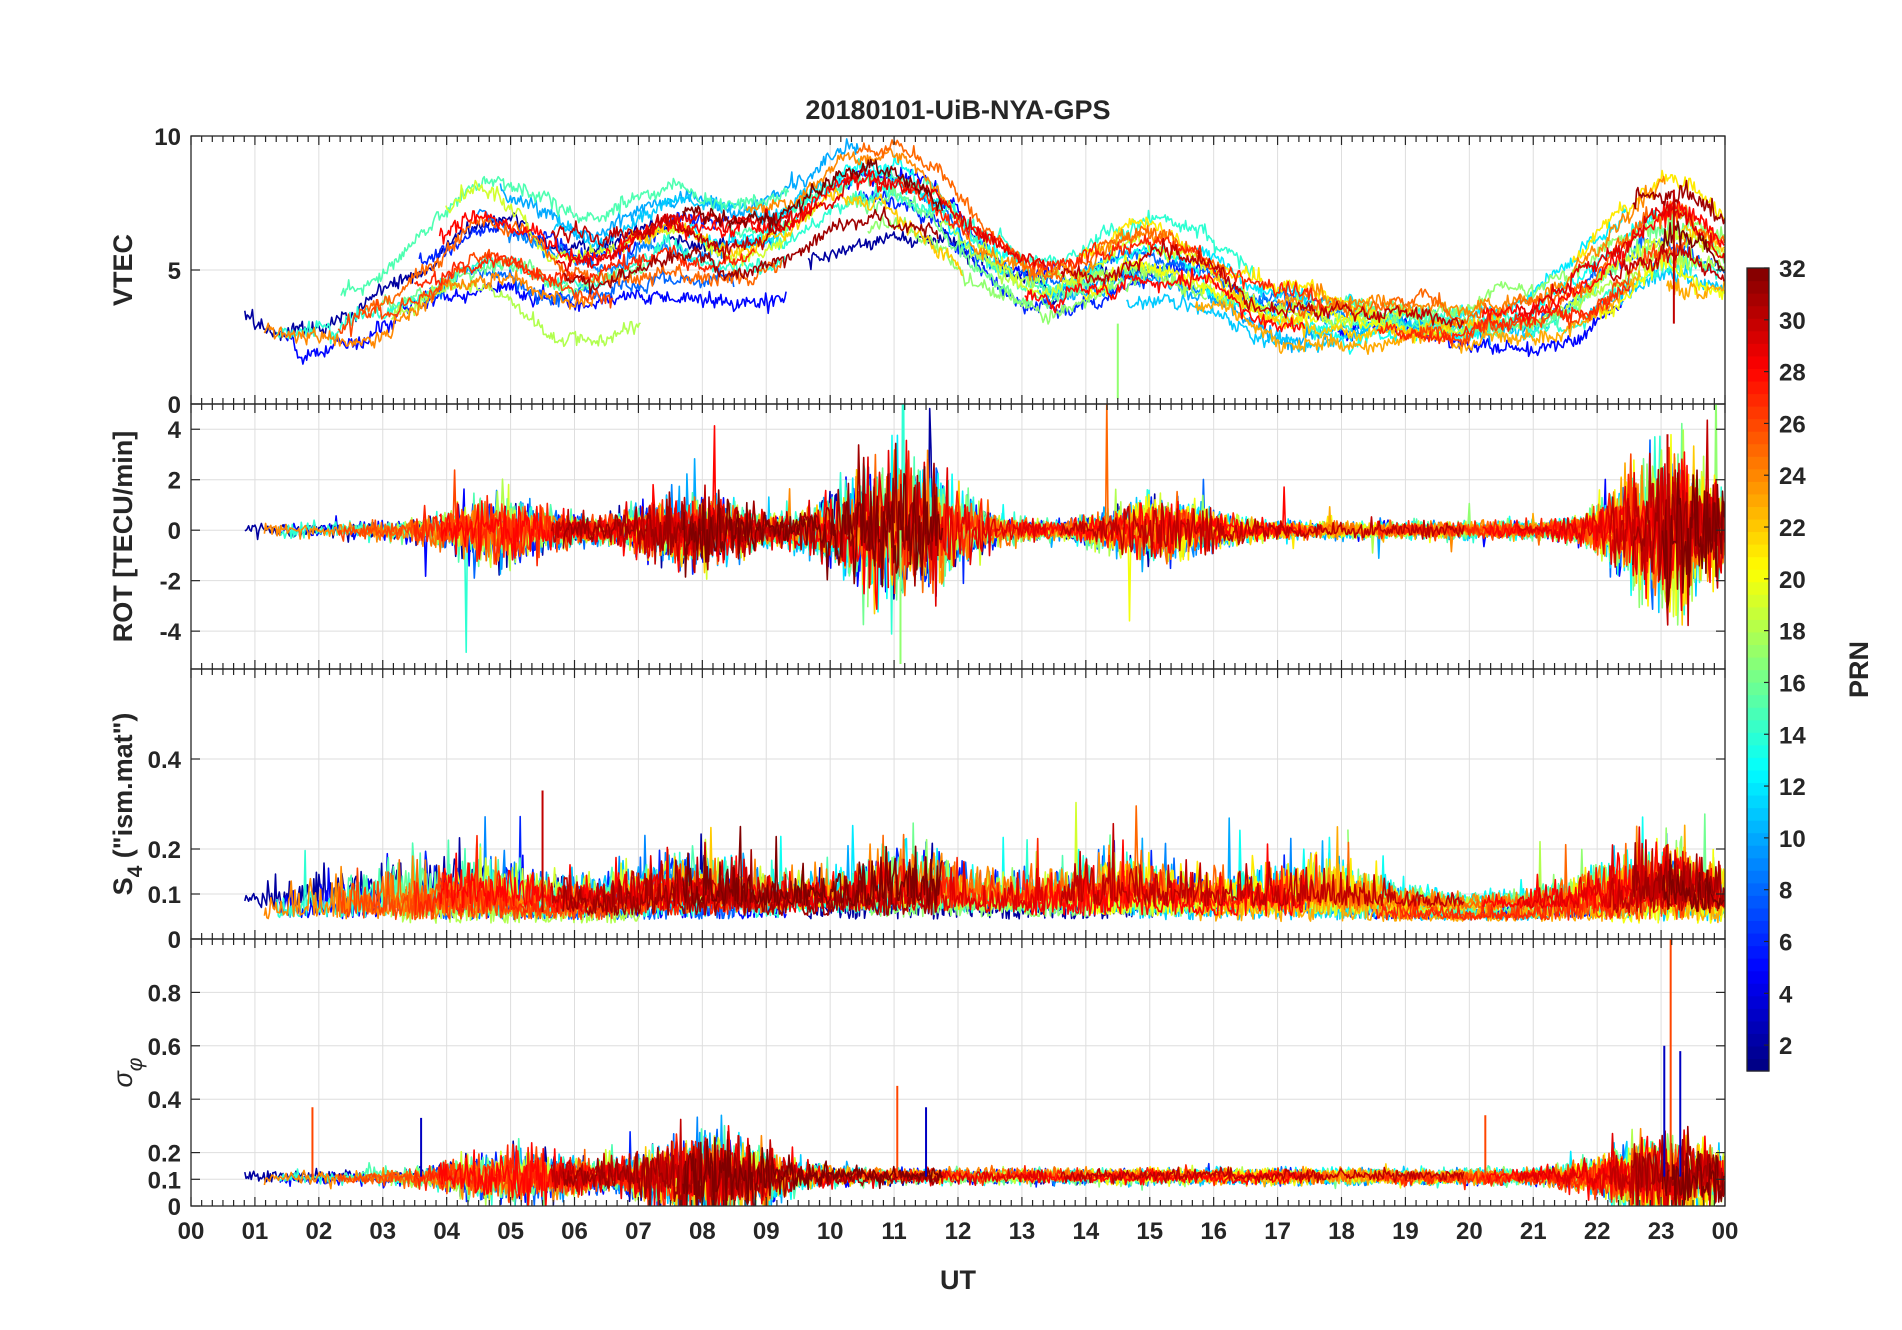  Describe the element at coordinates (1022, 1231) in the screenshot. I see `x-tick-label: 13` at that location.